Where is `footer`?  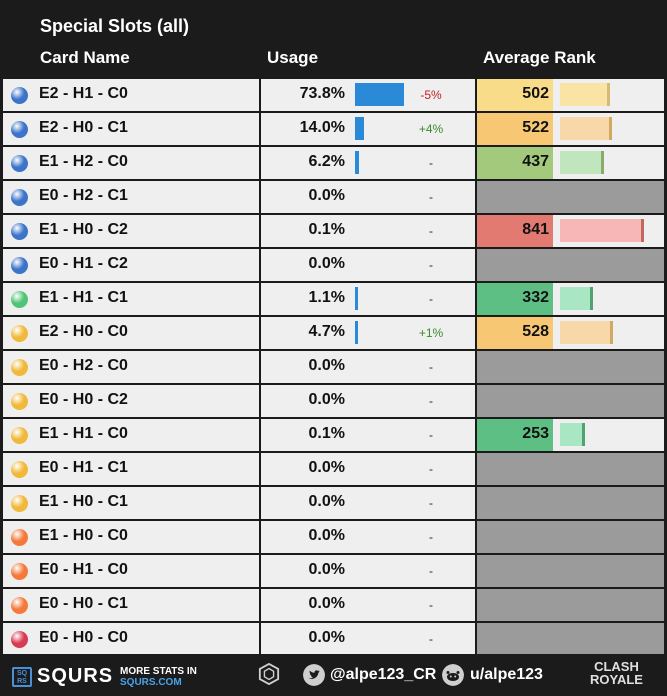 footer is located at coordinates (333, 675).